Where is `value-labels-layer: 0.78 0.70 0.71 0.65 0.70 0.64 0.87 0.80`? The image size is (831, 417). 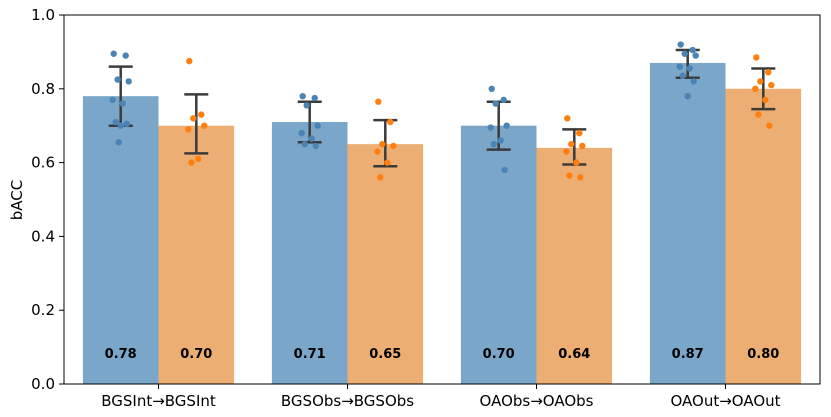 value-labels-layer: 0.78 0.70 0.71 0.65 0.70 0.64 0.87 0.80 is located at coordinates (442, 354).